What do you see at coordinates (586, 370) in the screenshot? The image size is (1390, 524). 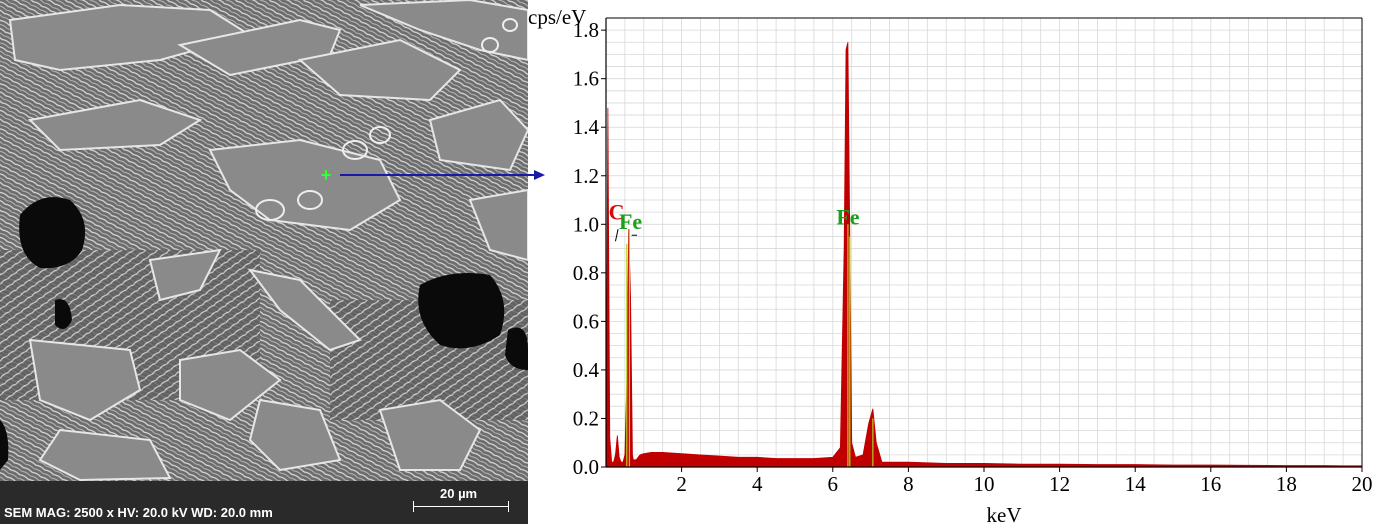 I see `y-tick-label: 0.4` at bounding box center [586, 370].